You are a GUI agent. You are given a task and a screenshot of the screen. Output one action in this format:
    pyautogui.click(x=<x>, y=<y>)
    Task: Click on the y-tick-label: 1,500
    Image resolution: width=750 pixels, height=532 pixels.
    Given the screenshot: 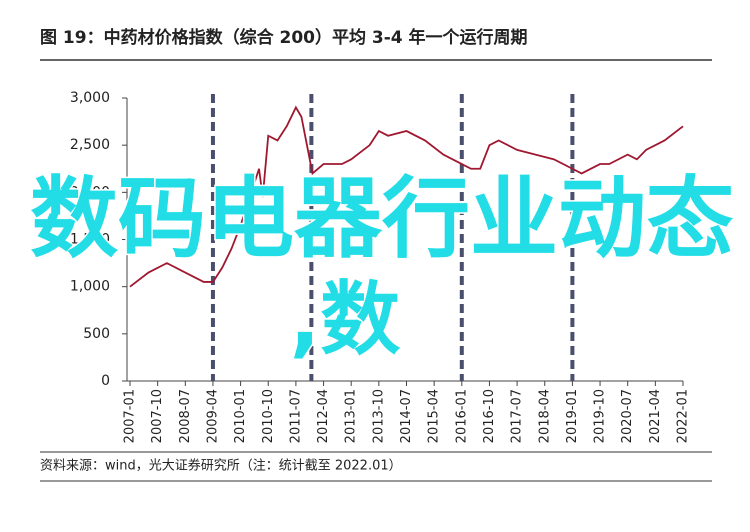 What is the action you would take?
    pyautogui.click(x=90, y=240)
    